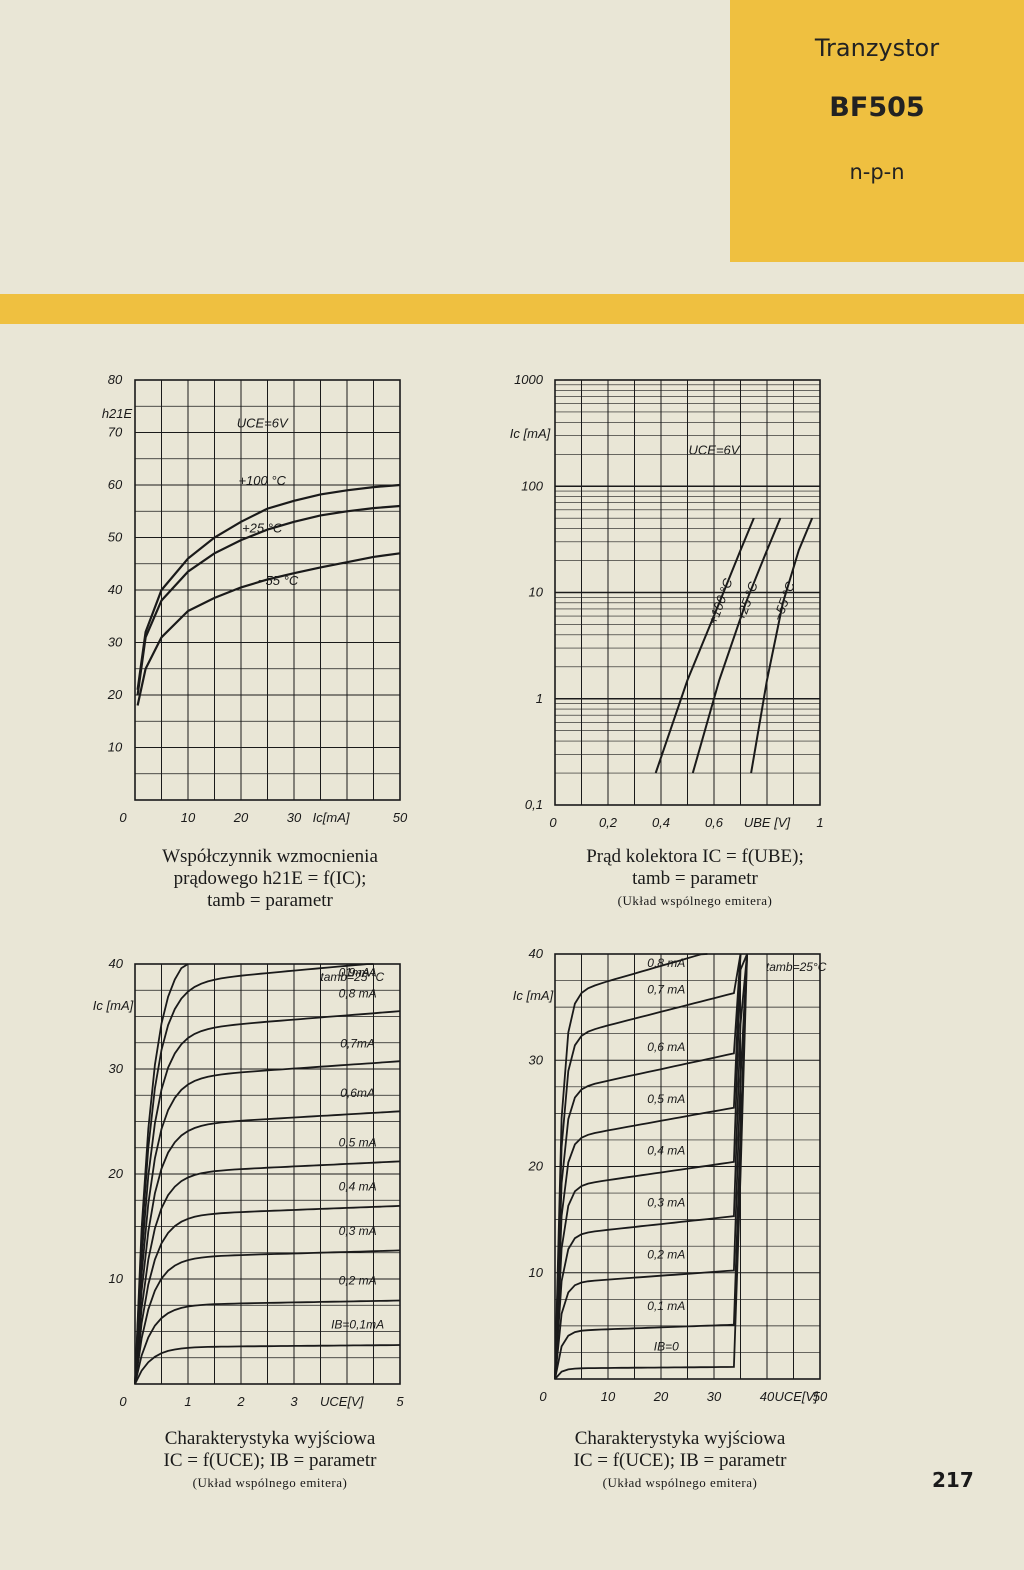  Describe the element at coordinates (767, 1396) in the screenshot. I see `x-tick-label: 40` at that location.